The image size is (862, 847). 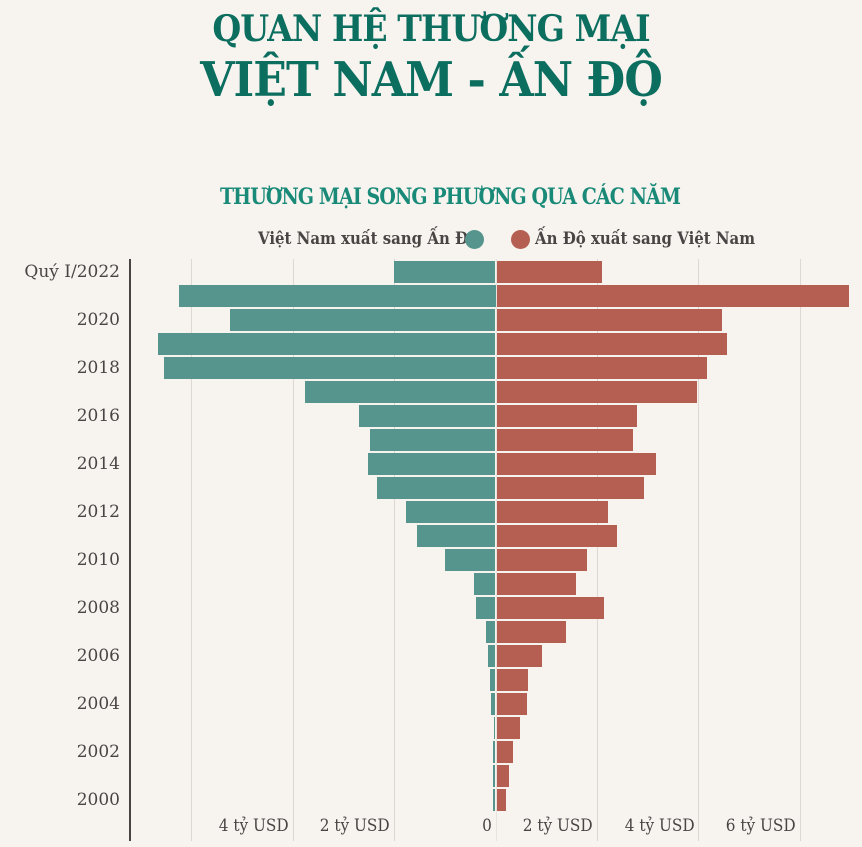 What do you see at coordinates (431, 80) in the screenshot?
I see `page-title-line2: VIỆT NAM - ẤN ĐỘ` at bounding box center [431, 80].